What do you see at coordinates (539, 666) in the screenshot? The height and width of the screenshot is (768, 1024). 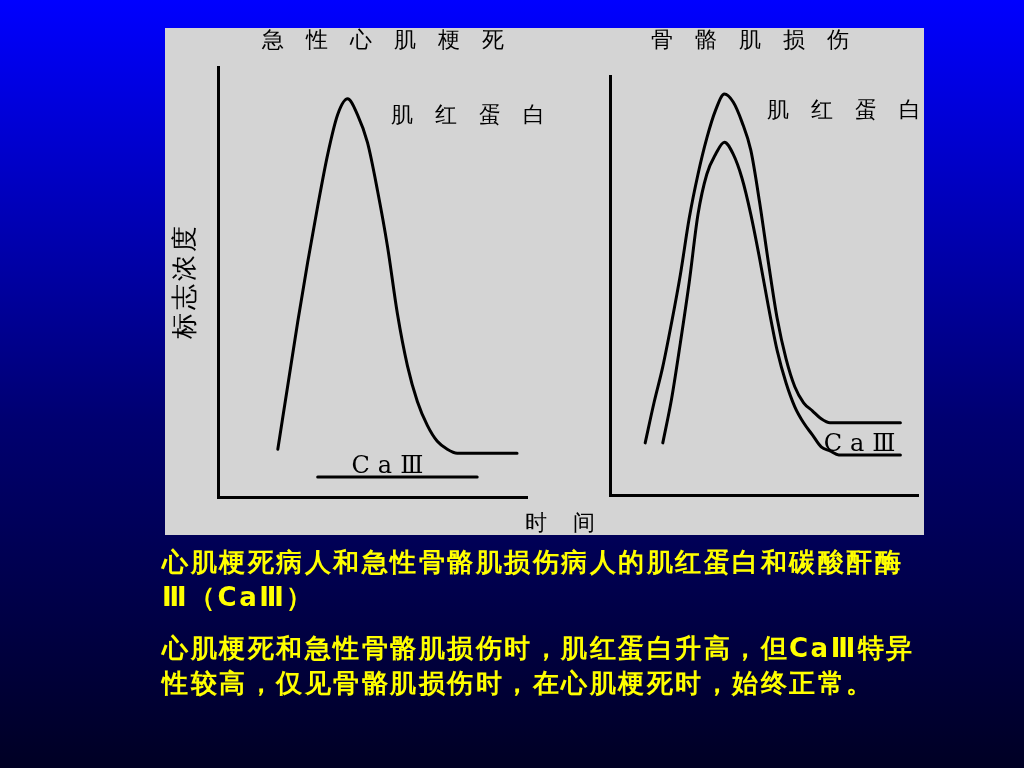 I see `text: 心肌梗死和急性骨骼肌损伤时，肌红蛋白升高，但CaⅢ特异性较高，仅见骨骼肌损伤时，在心肌梗死时，始终正常。` at bounding box center [539, 666].